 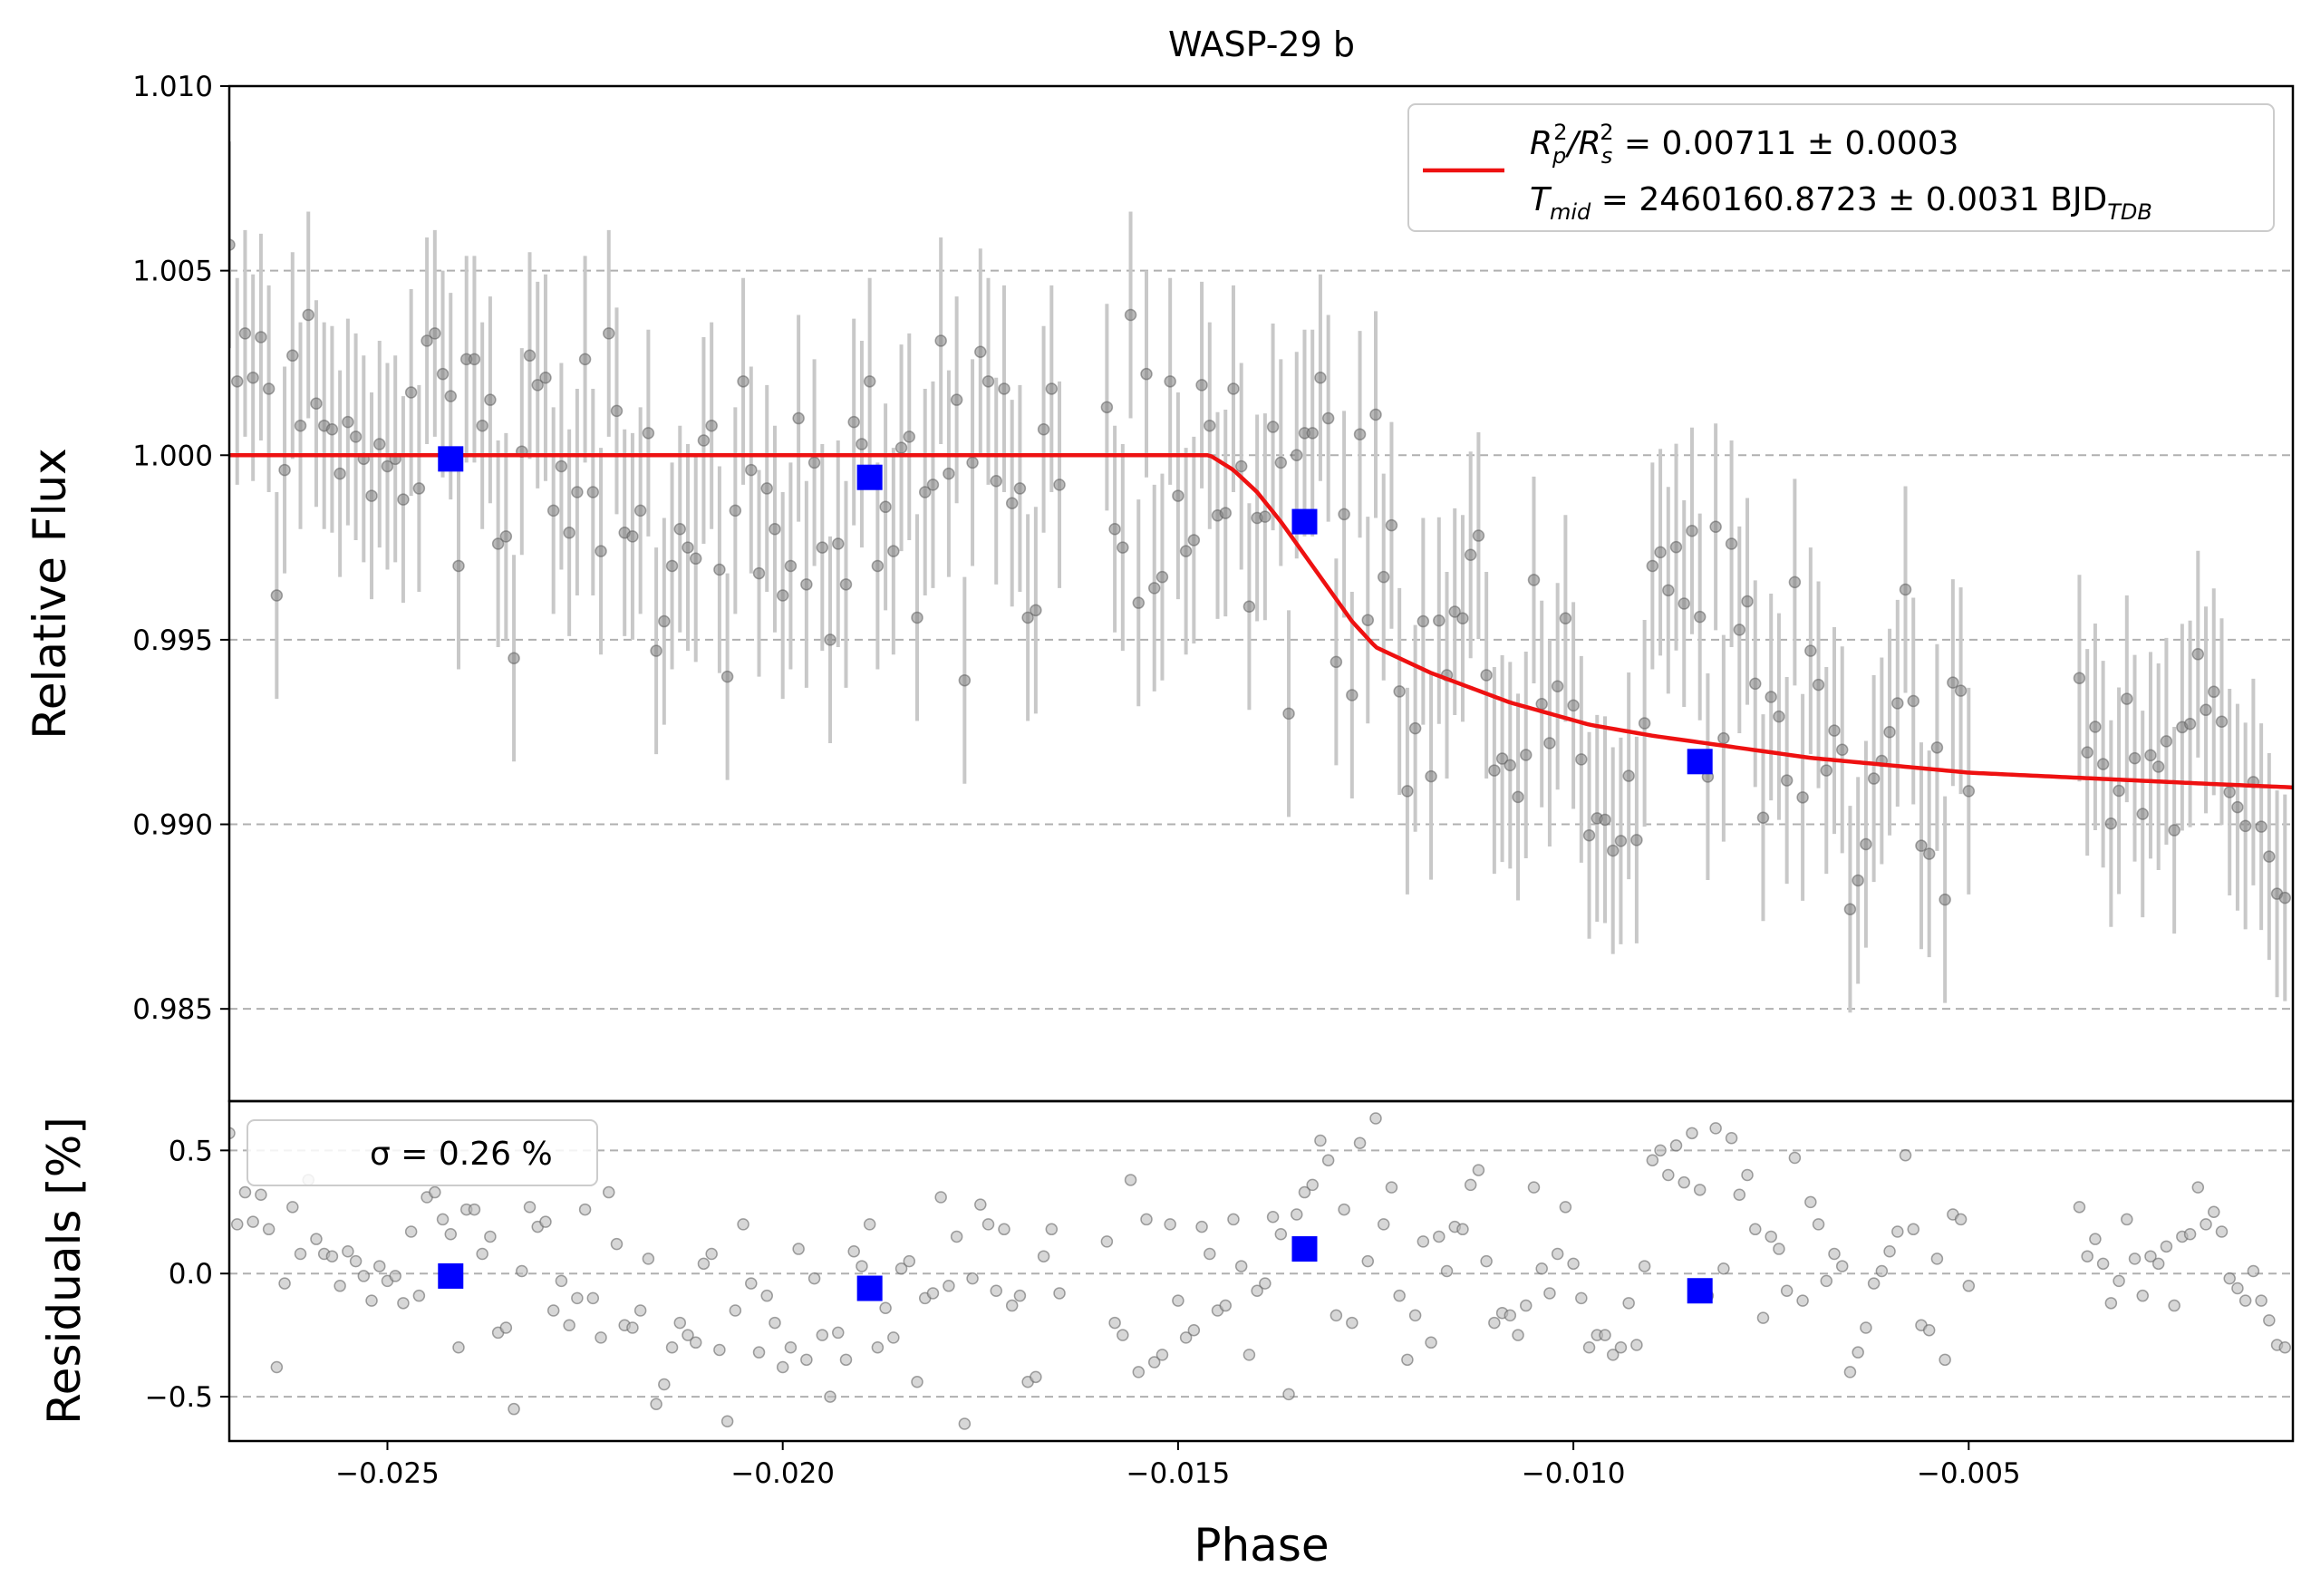 I want to click on x-tick-label: −0.020, so click(x=783, y=1473).